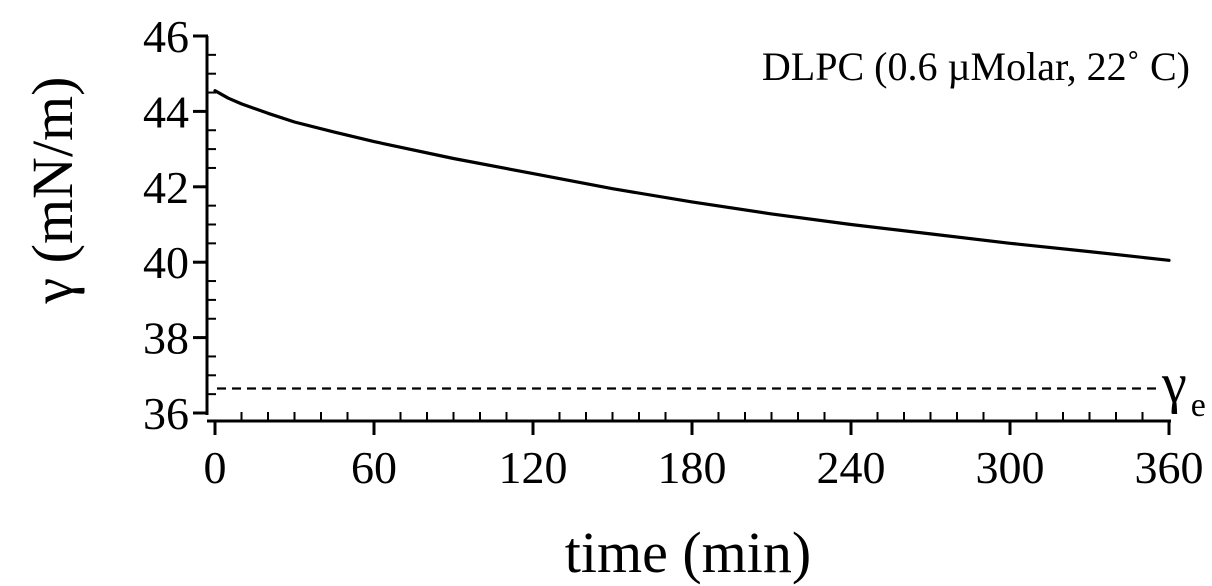 The height and width of the screenshot is (586, 1212). Describe the element at coordinates (1010, 467) in the screenshot. I see `x-tick-label: 300` at that location.